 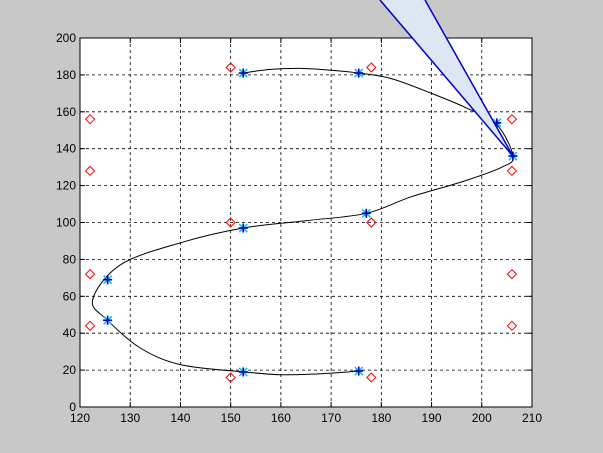 What do you see at coordinates (66, 186) in the screenshot?
I see `y-tick-label: 120` at bounding box center [66, 186].